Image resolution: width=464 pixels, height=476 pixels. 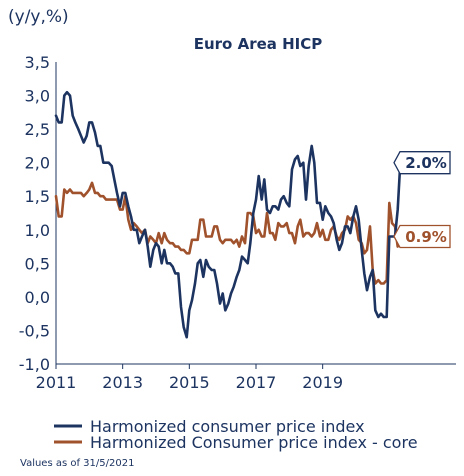 What do you see at coordinates (256, 382) in the screenshot?
I see `x-tick-label: 2017` at bounding box center [256, 382].